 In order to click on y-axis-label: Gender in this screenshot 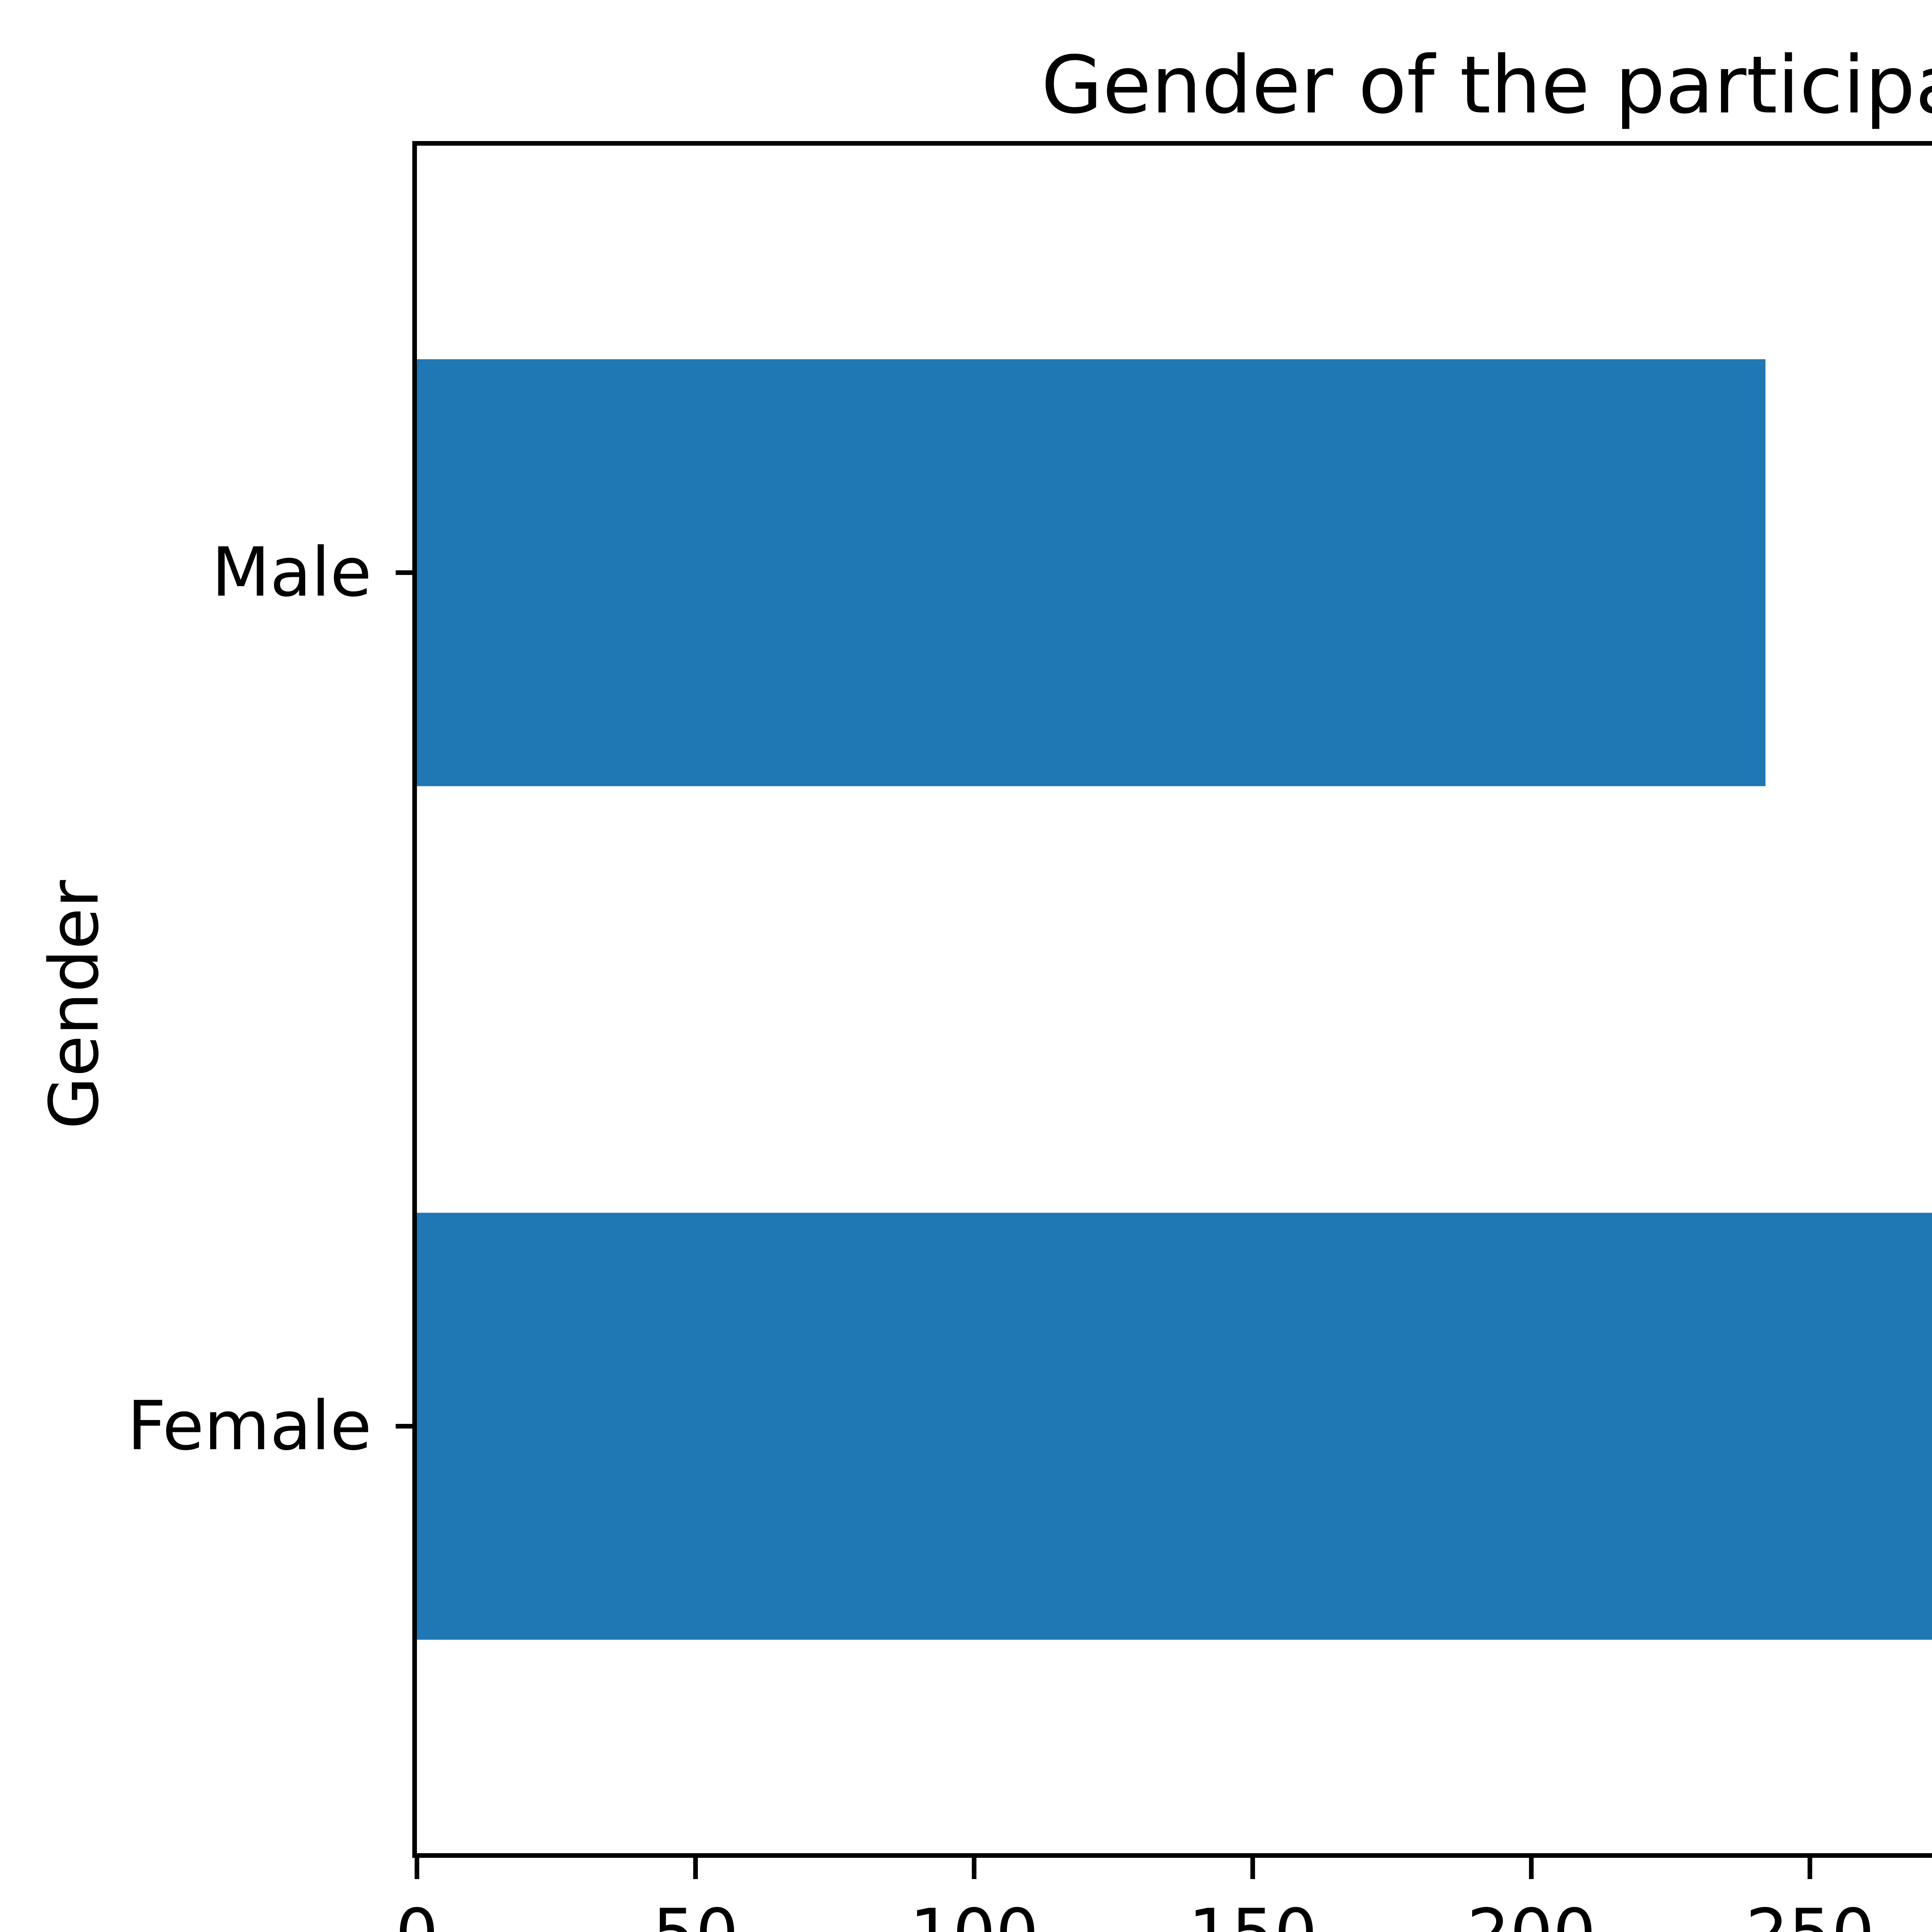, I will do `click(74, 1005)`.